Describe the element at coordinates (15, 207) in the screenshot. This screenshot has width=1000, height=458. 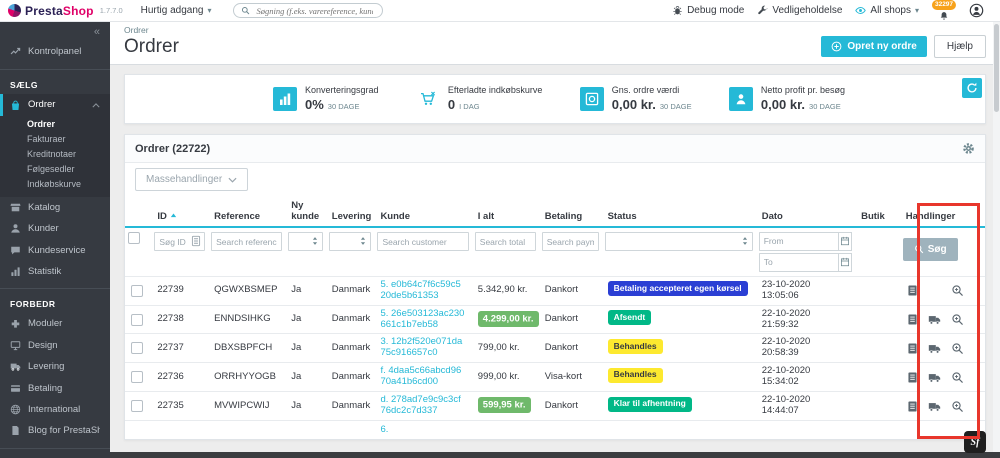
I see `catalog-icon` at that location.